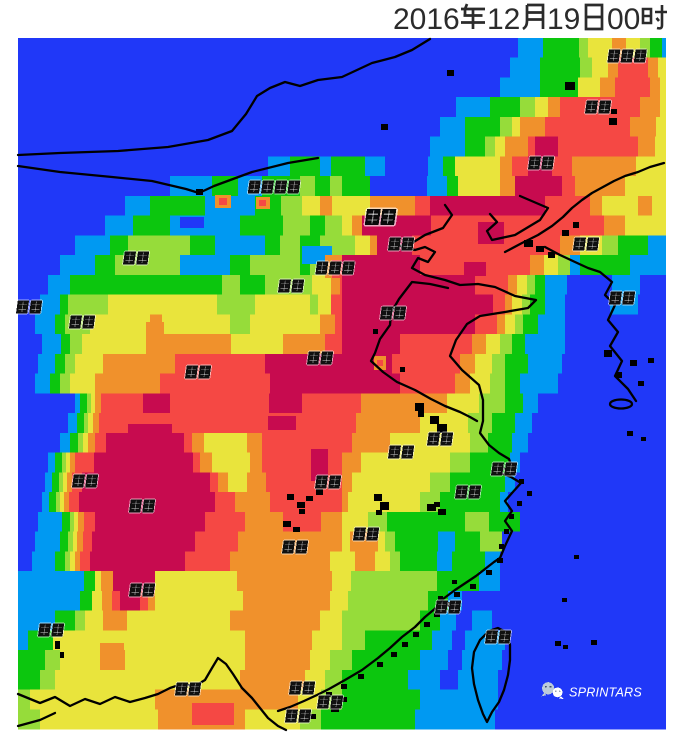 The height and width of the screenshot is (744, 685). Describe the element at coordinates (426, 19) in the screenshot. I see `svg-text: 2016` at that location.